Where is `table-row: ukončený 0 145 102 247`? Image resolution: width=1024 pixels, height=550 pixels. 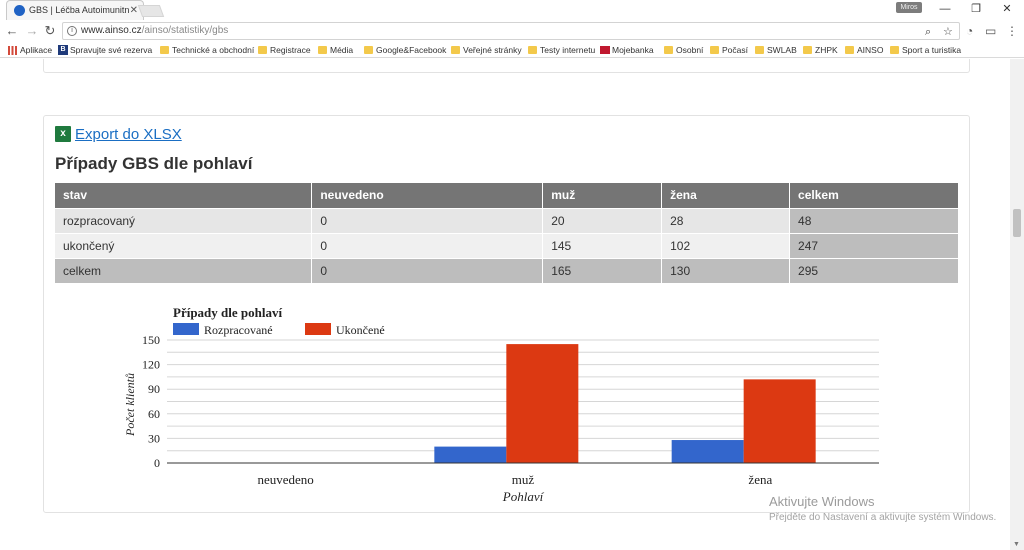 table-row: ukončený 0 145 102 247 is located at coordinates (507, 245).